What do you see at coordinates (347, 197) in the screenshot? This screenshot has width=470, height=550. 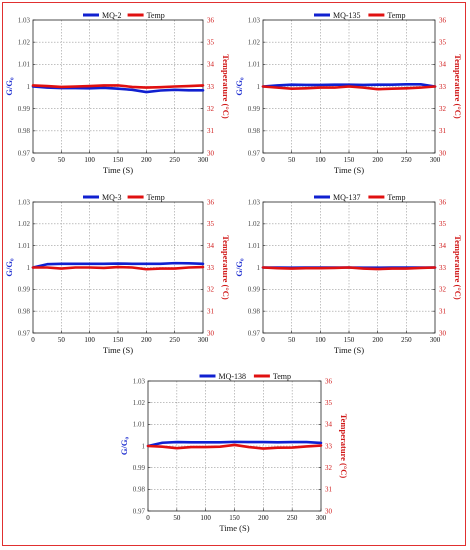 I see `legend-label: MQ-137` at bounding box center [347, 197].